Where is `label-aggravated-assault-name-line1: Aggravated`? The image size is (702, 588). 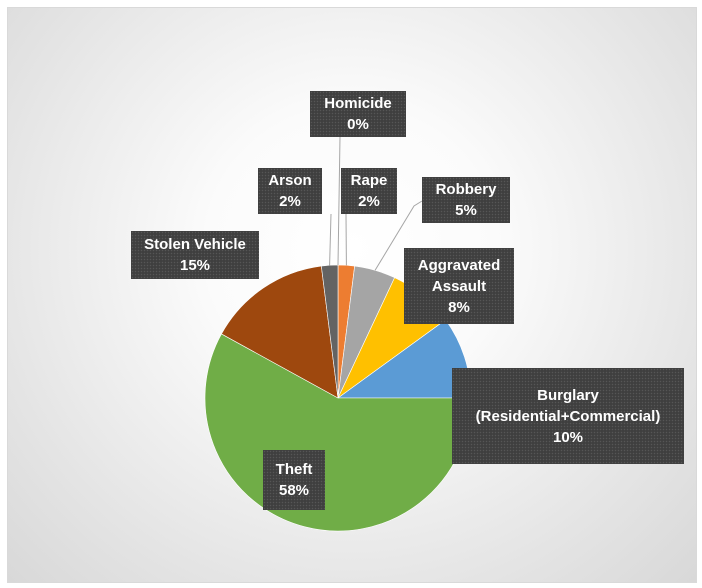
label-aggravated-assault-name-line1: Aggravated is located at coordinates (459, 265).